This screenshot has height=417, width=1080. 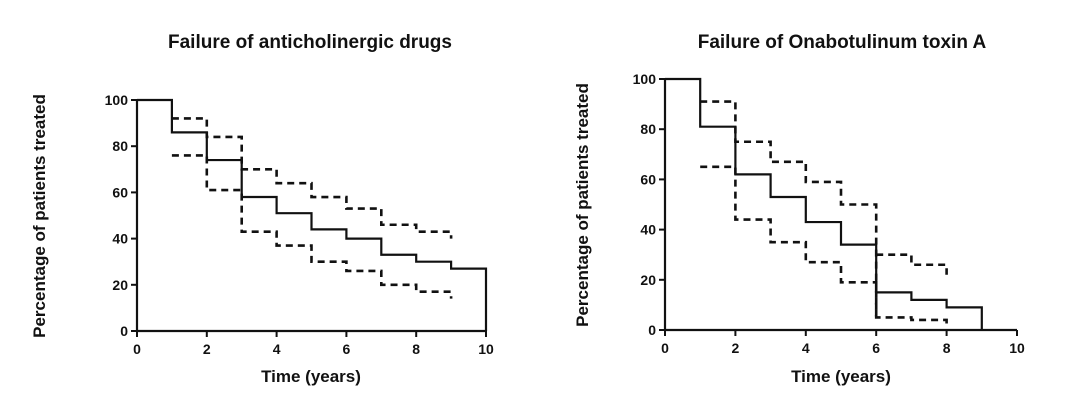 I want to click on chart-title: Failure of Onabotulinum toxin A, so click(x=842, y=42).